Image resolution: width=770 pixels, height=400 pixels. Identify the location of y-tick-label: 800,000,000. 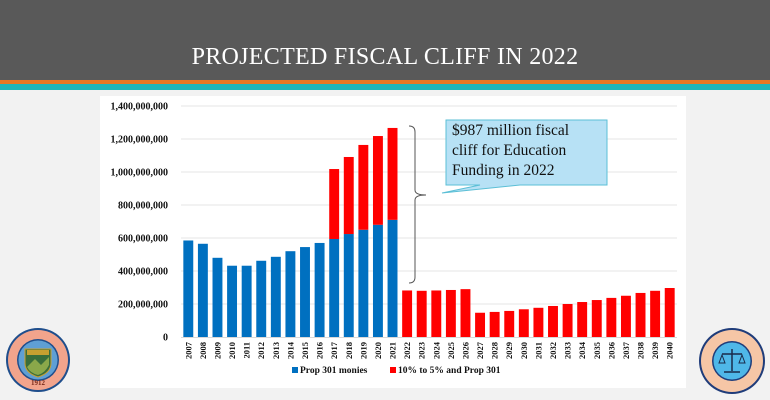
(143, 206).